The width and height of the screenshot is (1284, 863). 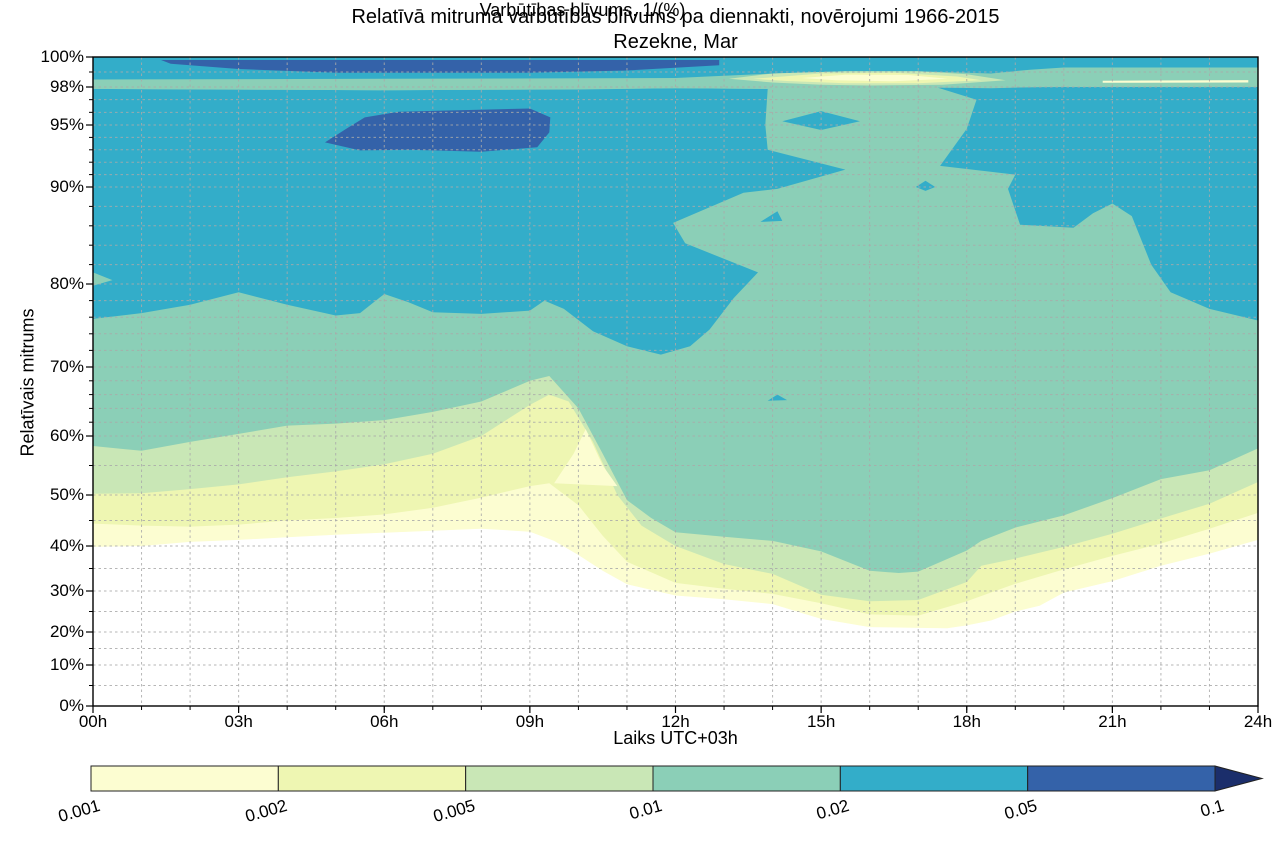 What do you see at coordinates (1112, 721) in the screenshot?
I see `x-tick-label-21h: 21h` at bounding box center [1112, 721].